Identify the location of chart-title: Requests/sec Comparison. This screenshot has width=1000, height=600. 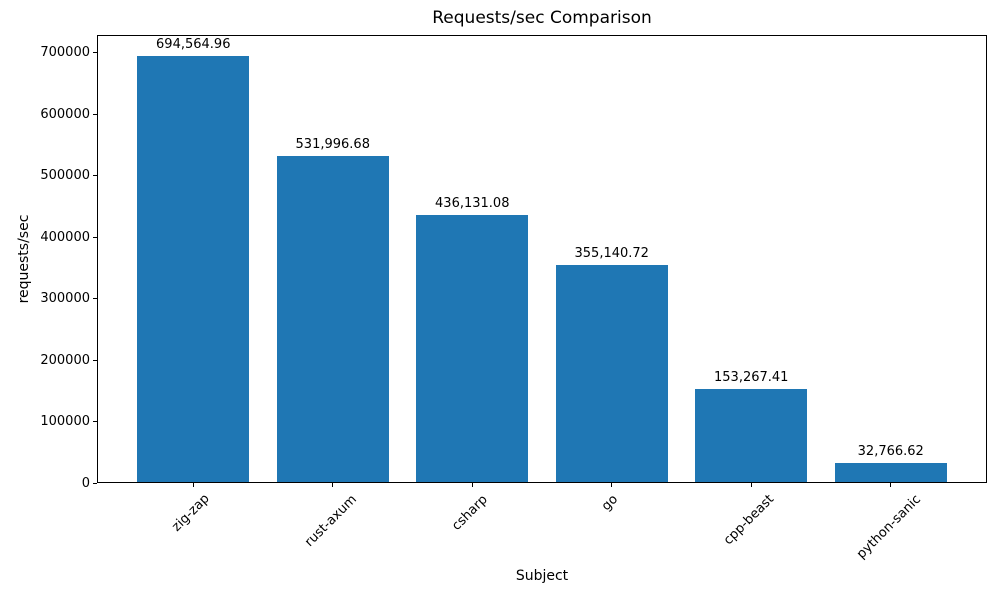
(542, 18).